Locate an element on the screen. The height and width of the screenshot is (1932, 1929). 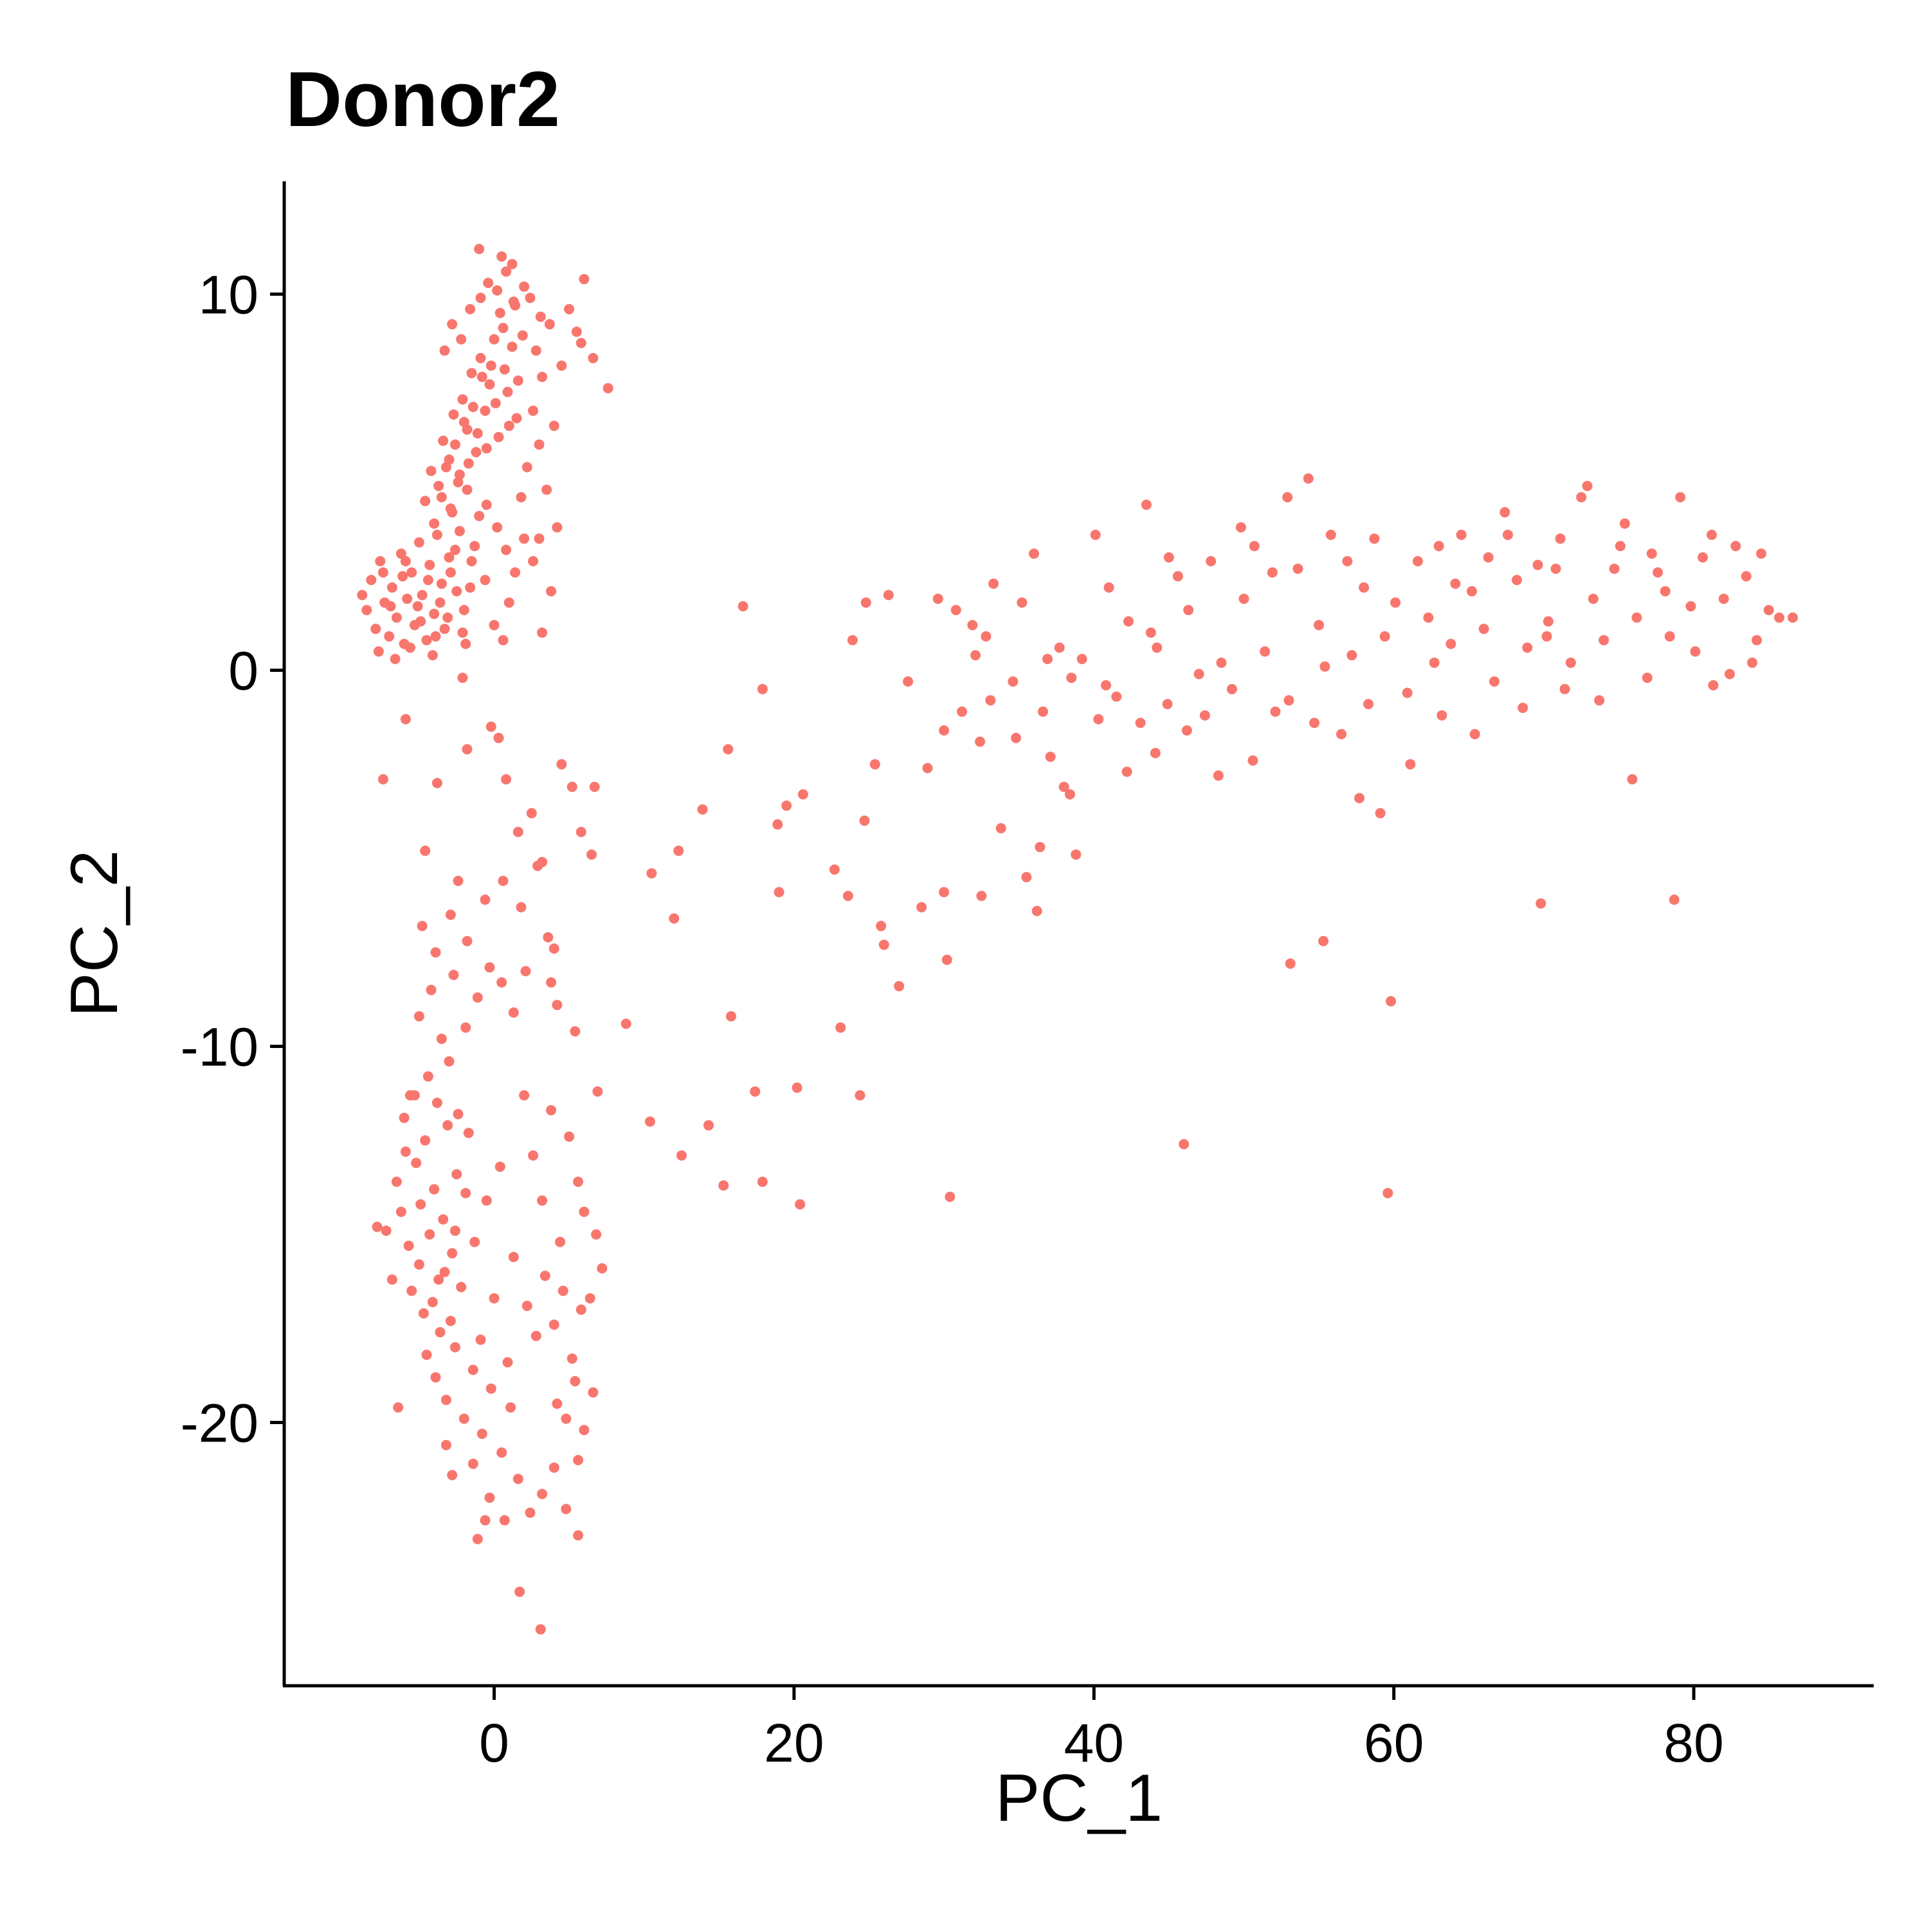
chart-title: Donor2 is located at coordinates (422, 99).